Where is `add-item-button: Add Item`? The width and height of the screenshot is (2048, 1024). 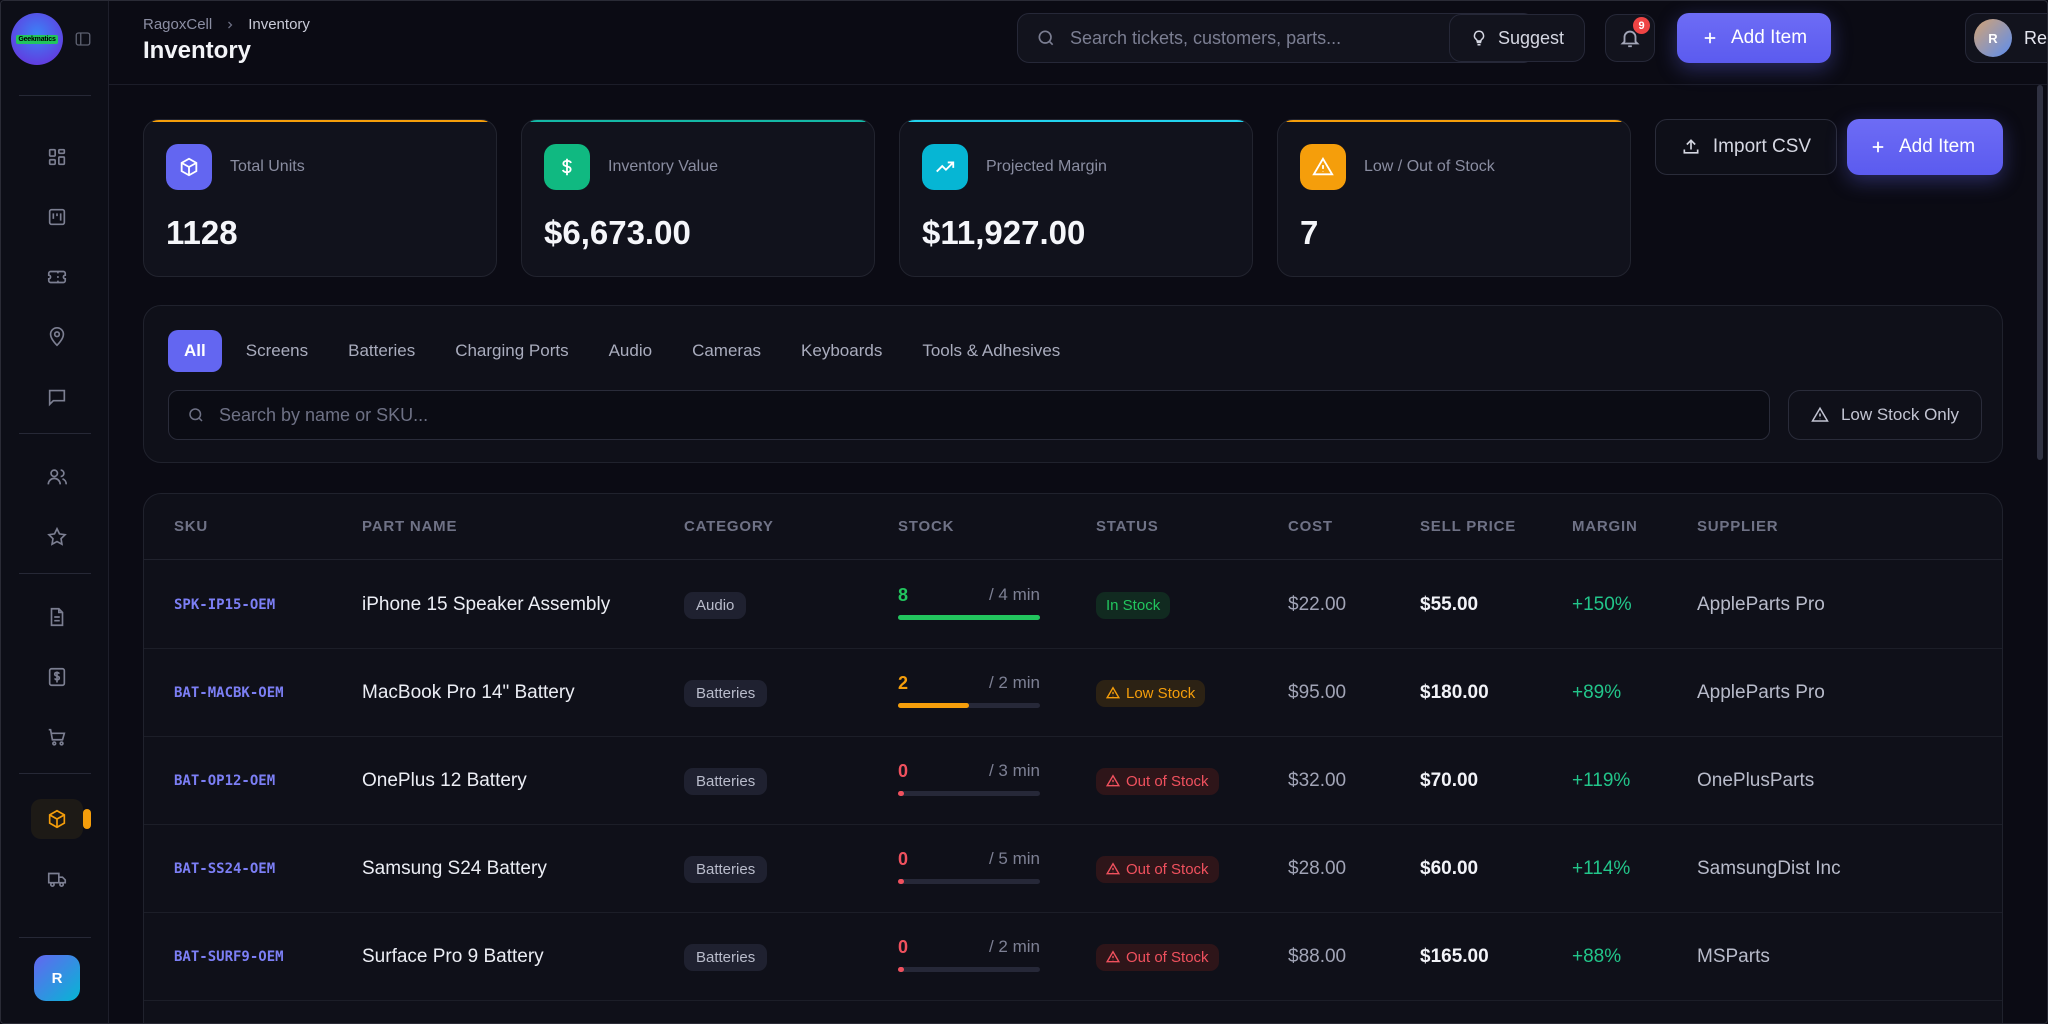
add-item-button: Add Item is located at coordinates (1925, 147).